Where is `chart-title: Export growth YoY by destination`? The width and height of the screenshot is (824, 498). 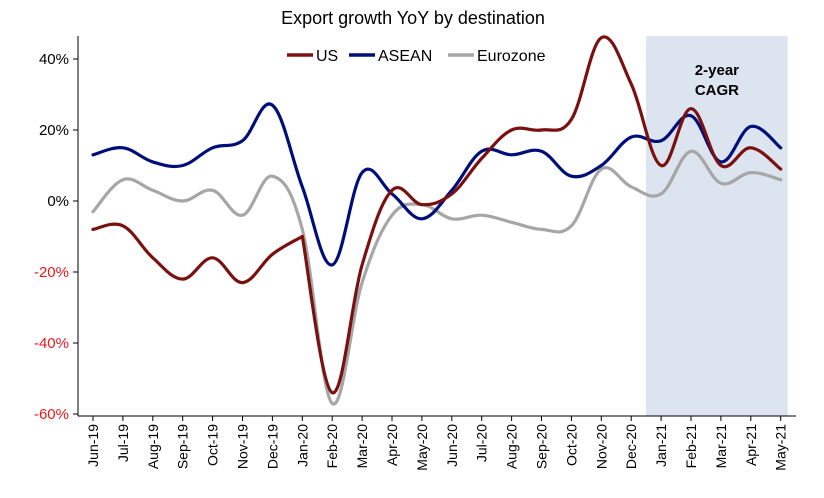 chart-title: Export growth YoY by destination is located at coordinates (413, 18).